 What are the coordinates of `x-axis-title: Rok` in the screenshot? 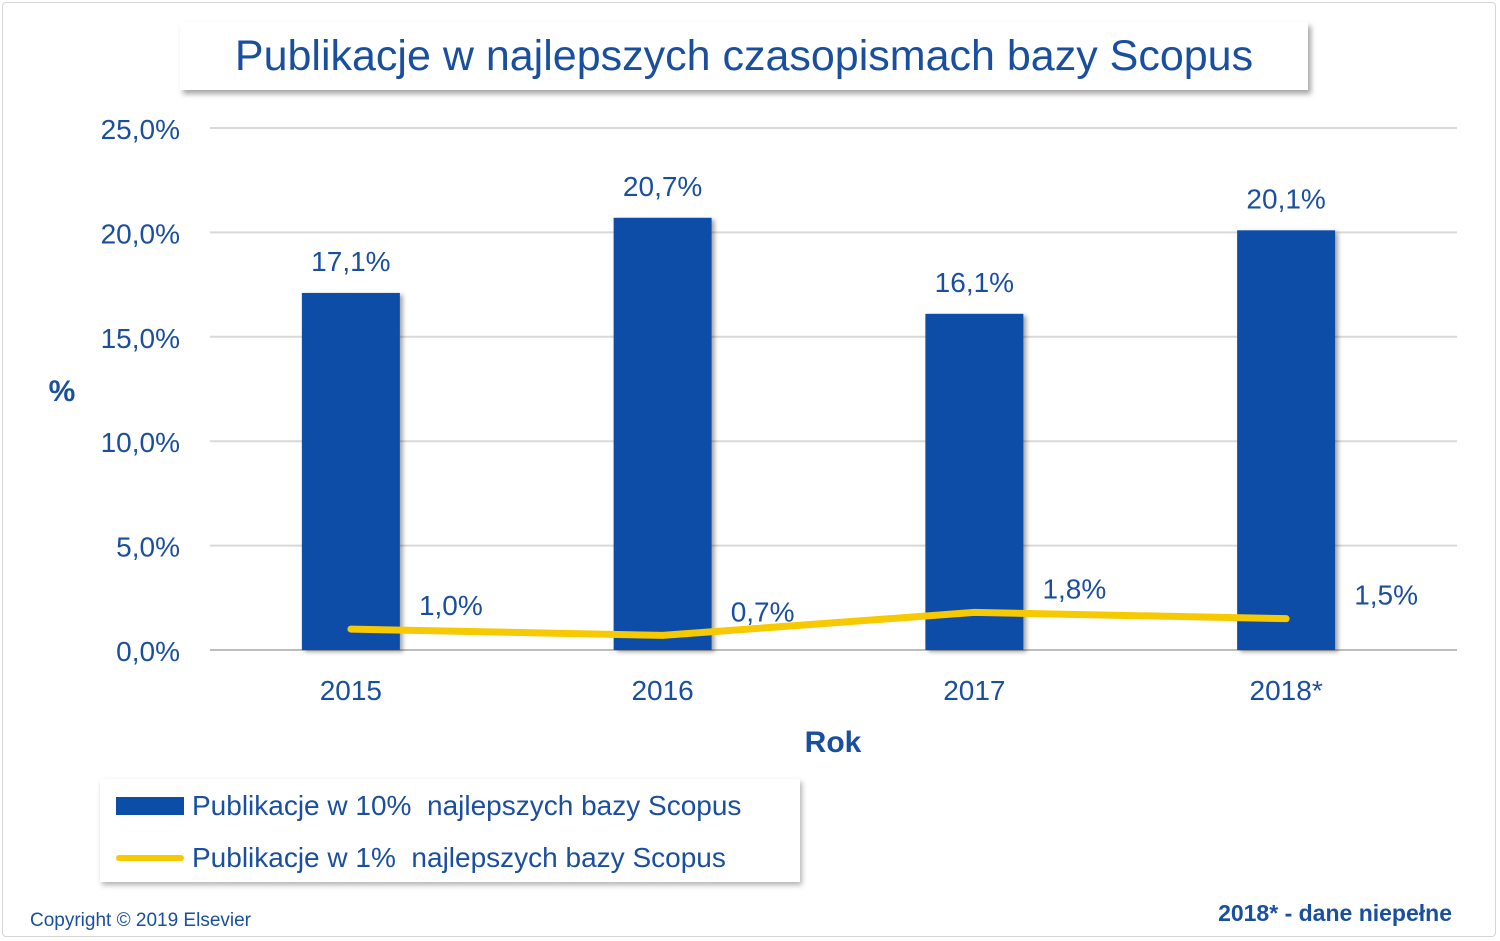 It's located at (833, 742).